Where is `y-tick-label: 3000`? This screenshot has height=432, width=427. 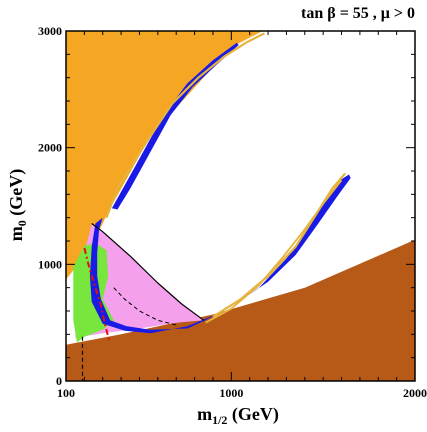 y-tick-label: 3000 is located at coordinates (50, 31).